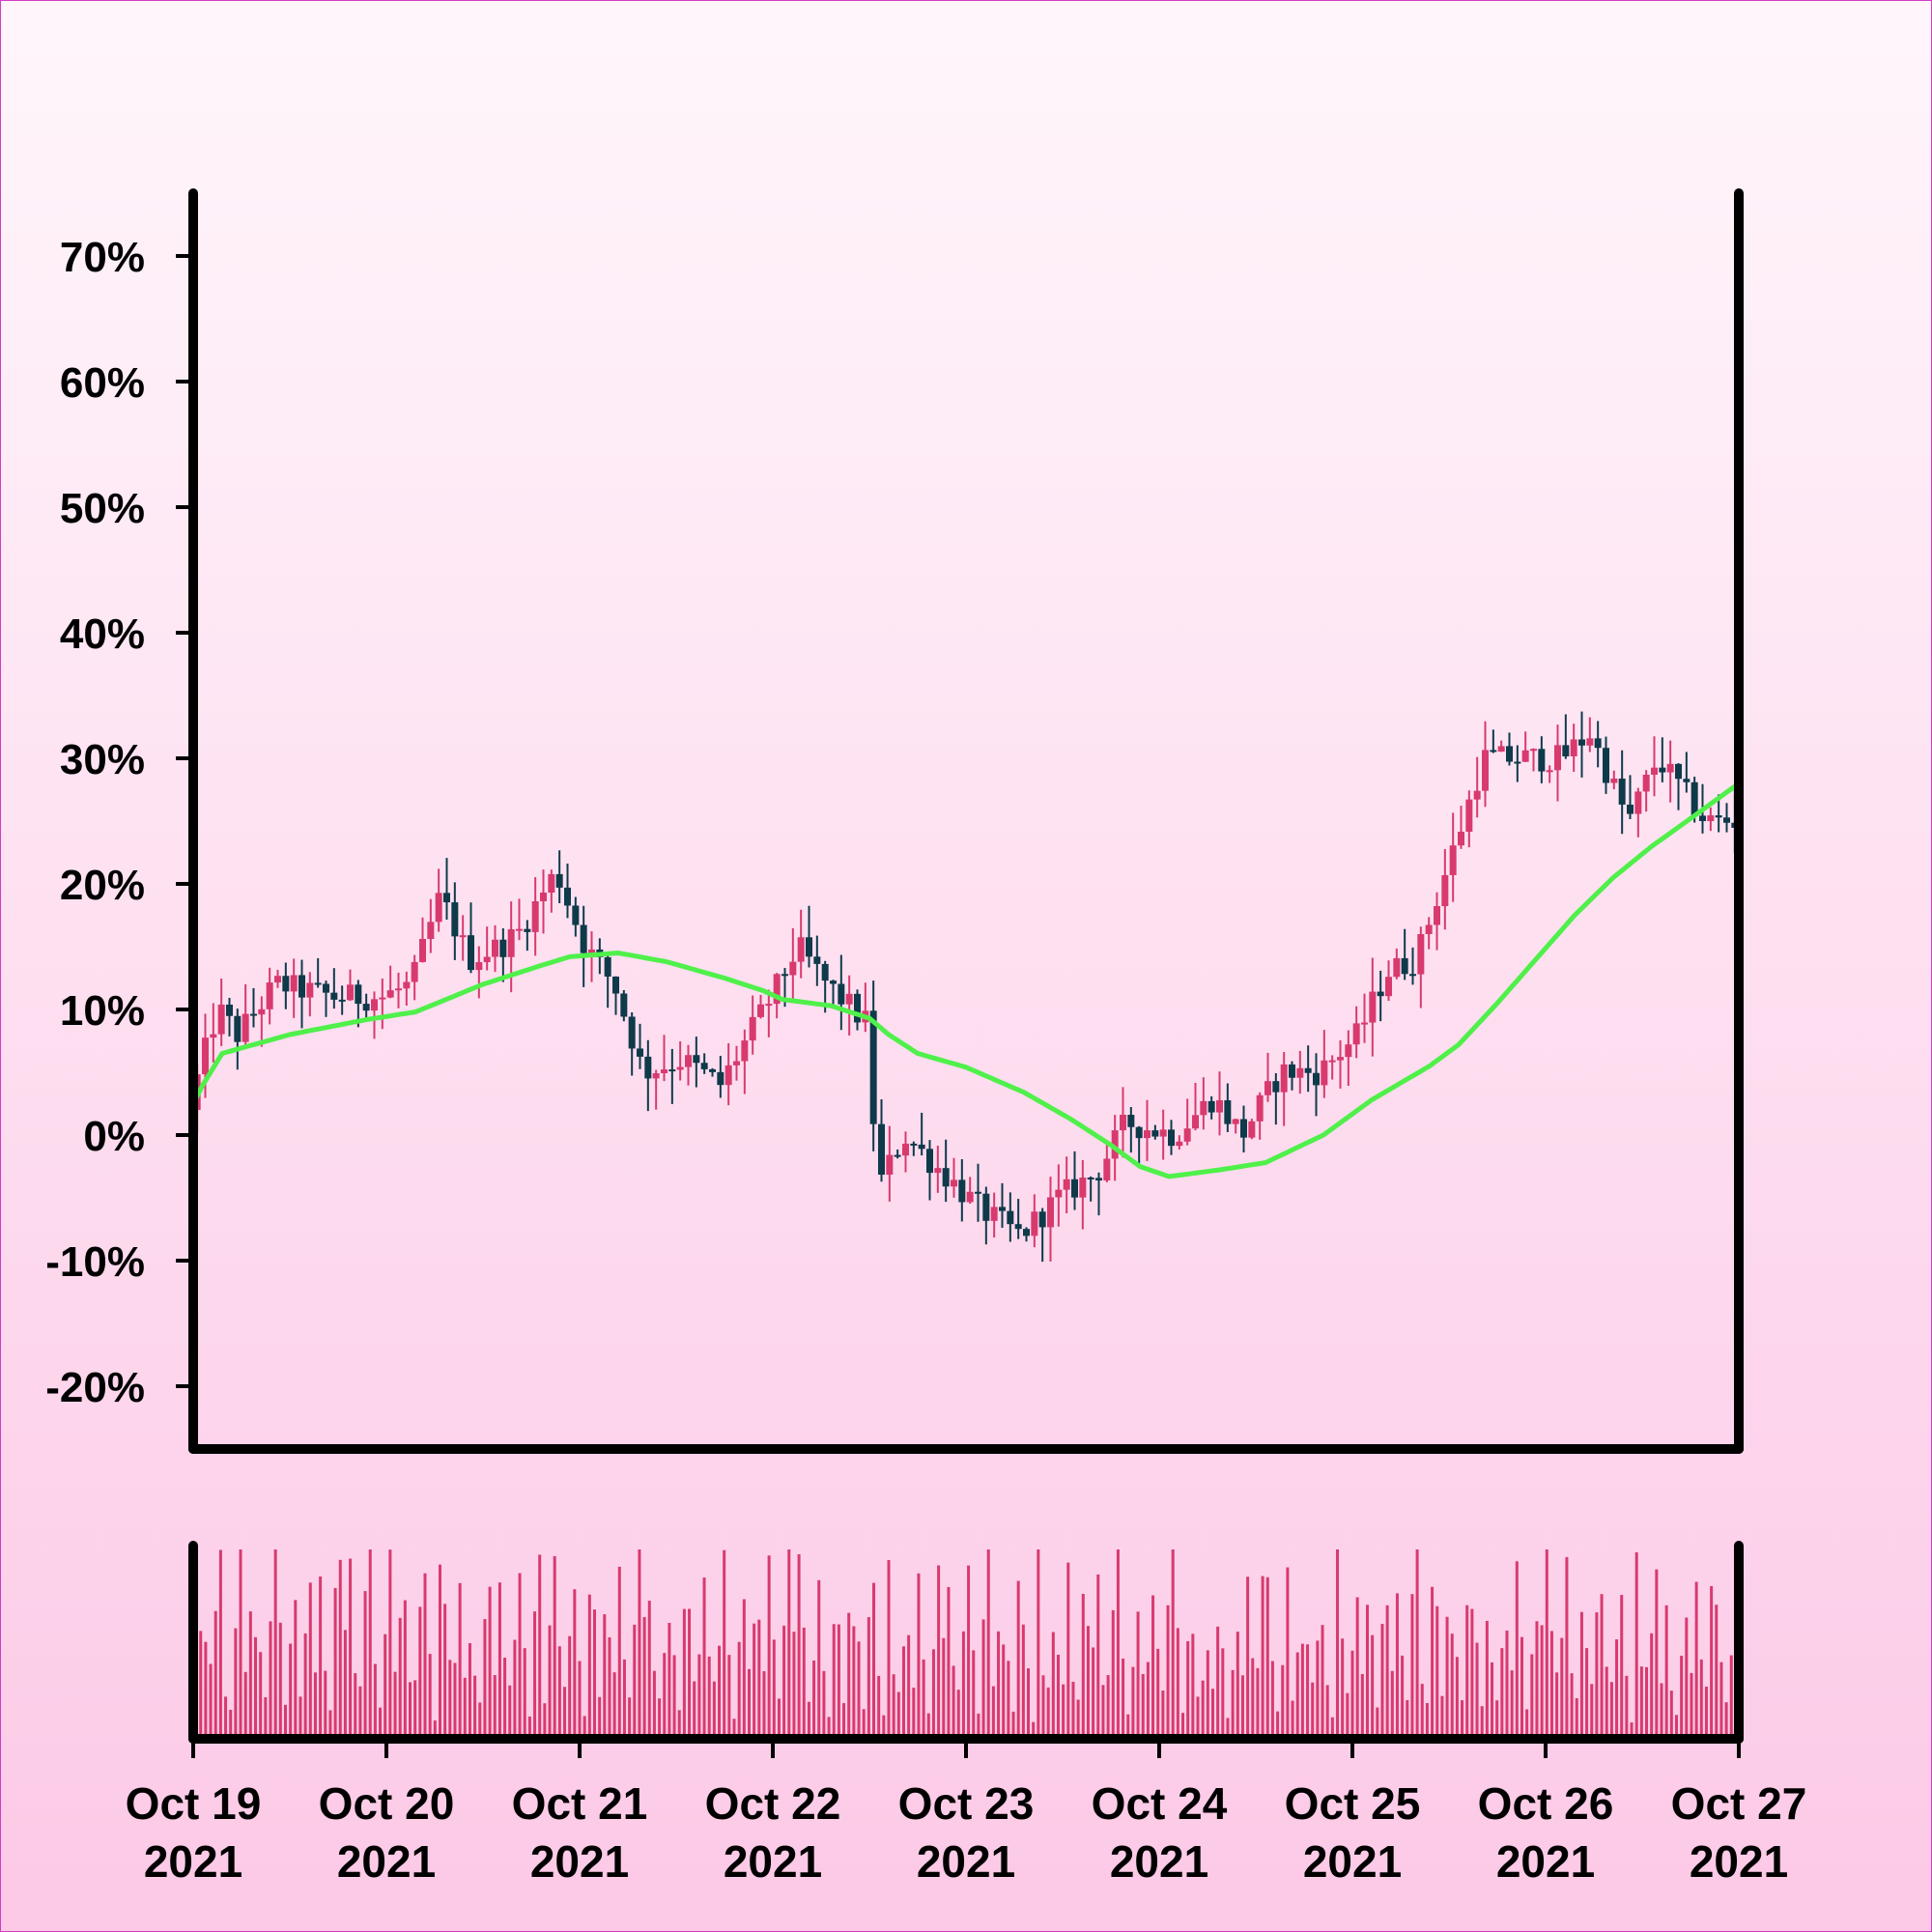 This screenshot has width=1932, height=1932. I want to click on y-tick-label: 30%, so click(102, 759).